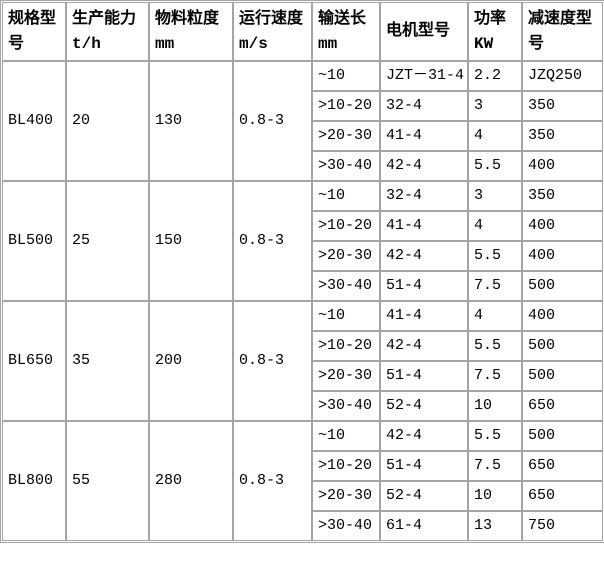 The height and width of the screenshot is (579, 604). I want to click on model-cell: BL800, so click(34, 481).